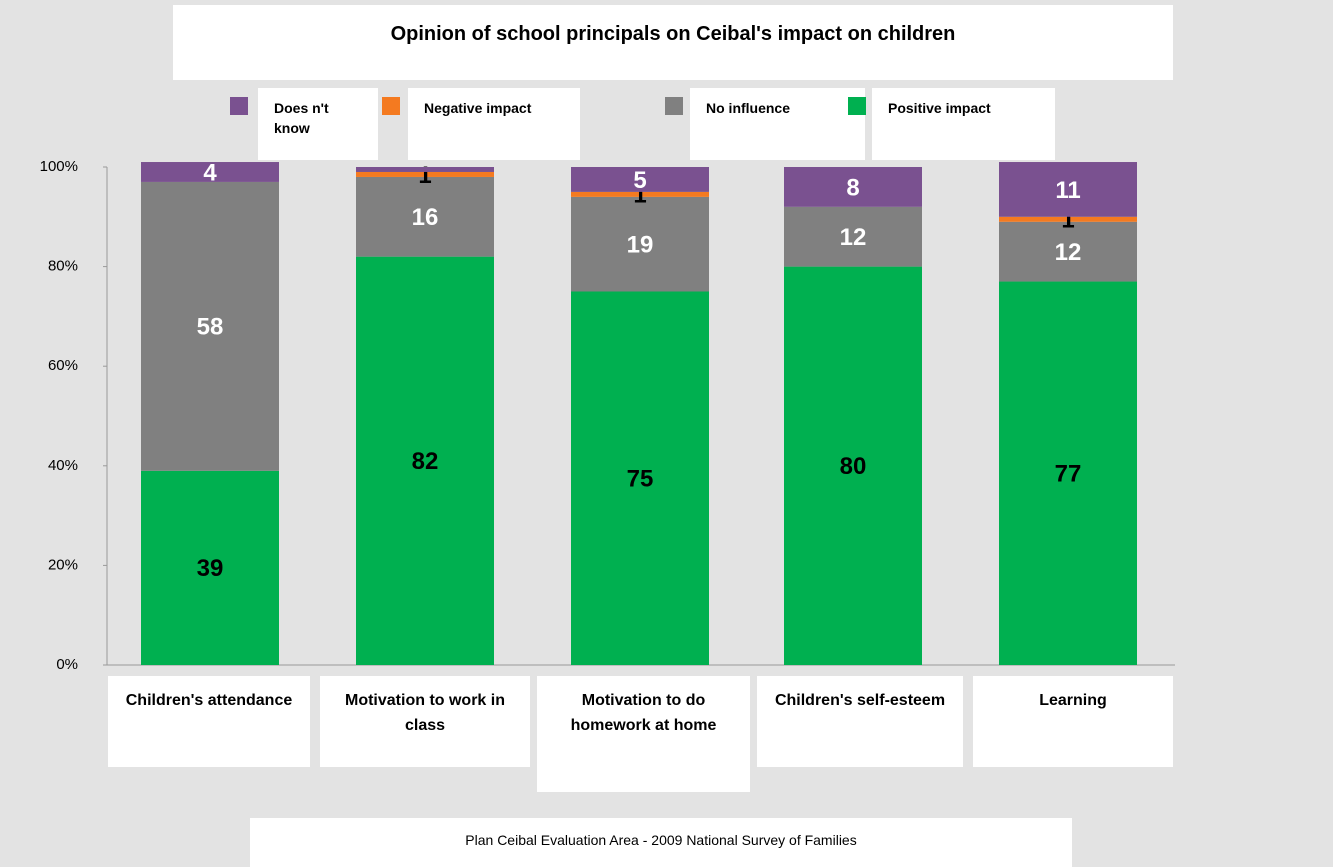 The height and width of the screenshot is (867, 1333). I want to click on x-tick-label: Children's self-esteem, so click(860, 721).